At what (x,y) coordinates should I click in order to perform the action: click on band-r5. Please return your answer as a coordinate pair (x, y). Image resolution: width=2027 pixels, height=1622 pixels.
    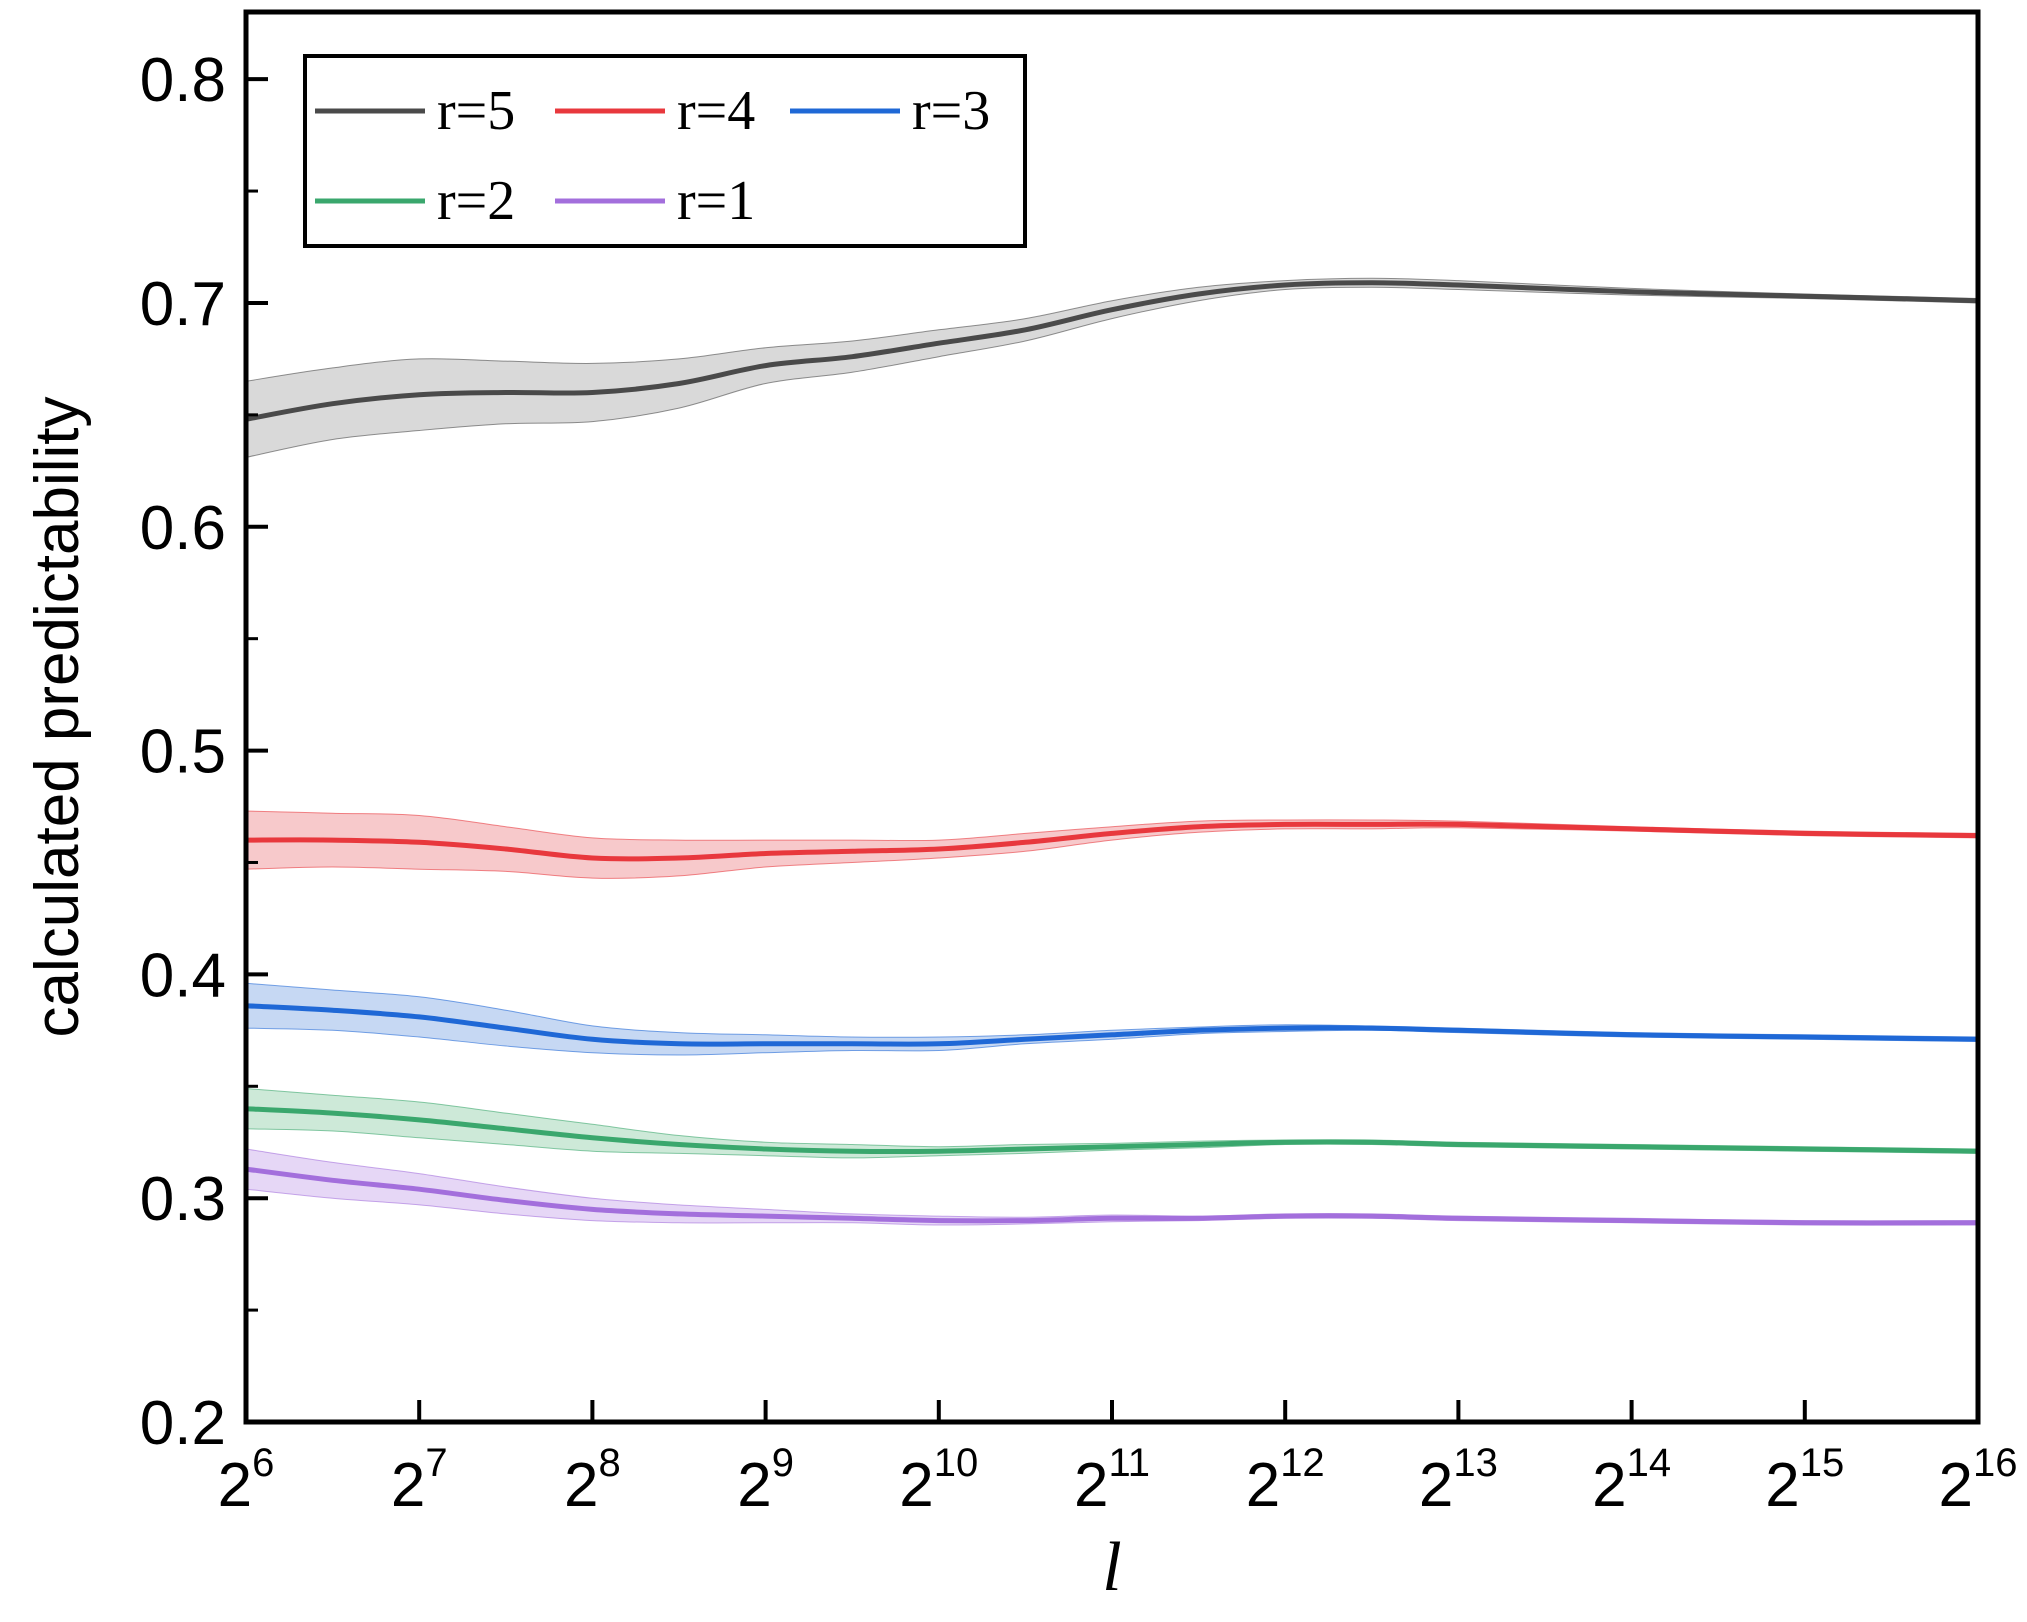
    Looking at the image, I should click on (1112, 368).